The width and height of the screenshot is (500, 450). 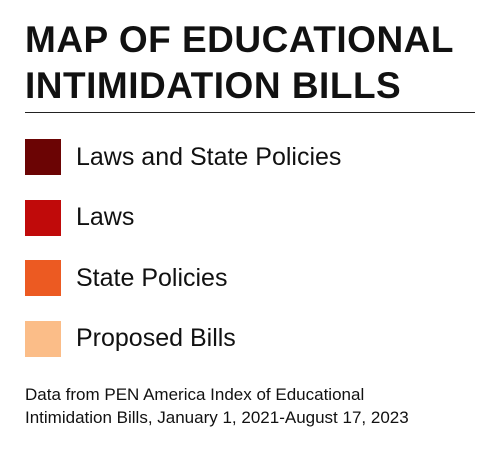 I want to click on legend-label: Proposed Bills, so click(x=156, y=338).